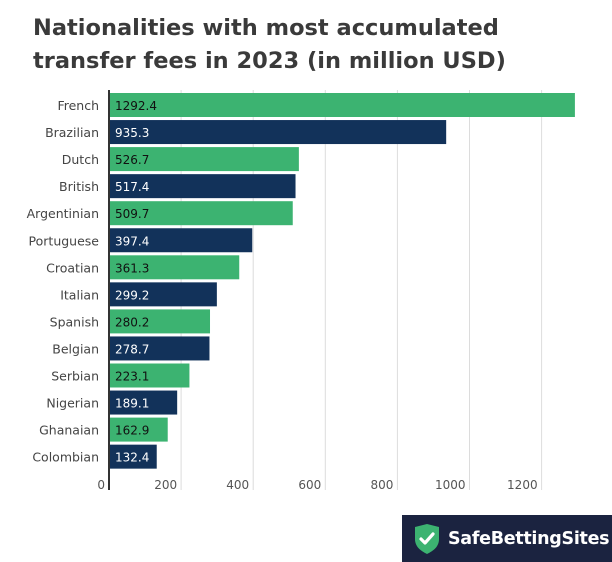  I want to click on category-label: Spanish, so click(74, 321).